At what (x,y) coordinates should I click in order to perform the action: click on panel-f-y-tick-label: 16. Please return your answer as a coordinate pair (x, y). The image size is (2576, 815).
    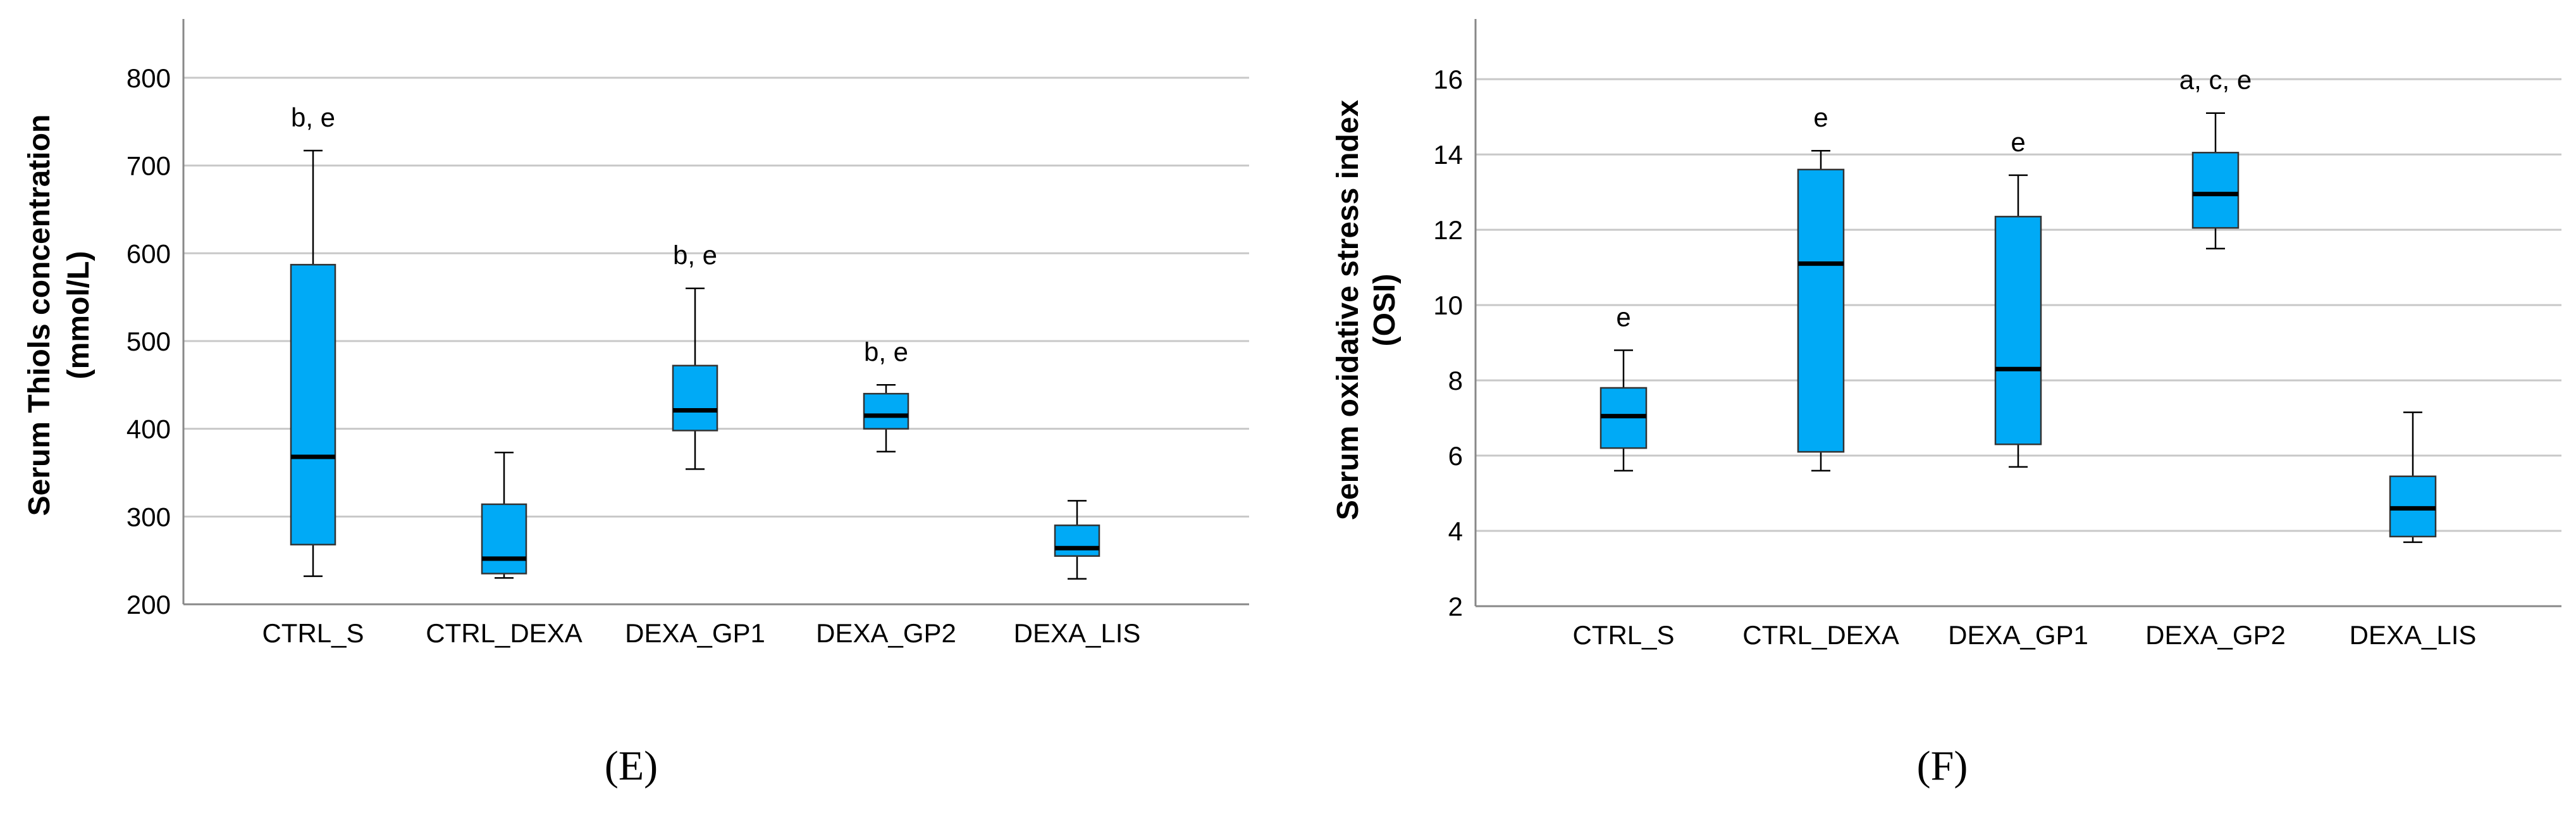
    Looking at the image, I should click on (1448, 79).